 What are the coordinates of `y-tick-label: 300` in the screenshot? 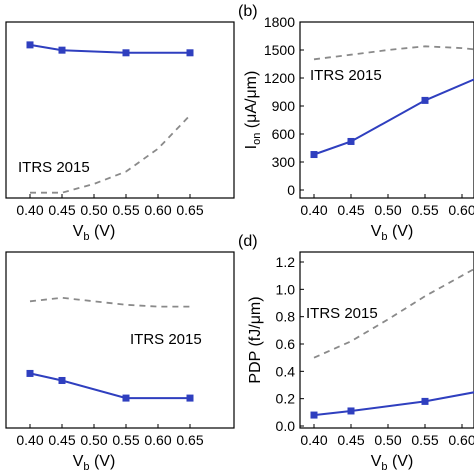 It's located at (284, 162).